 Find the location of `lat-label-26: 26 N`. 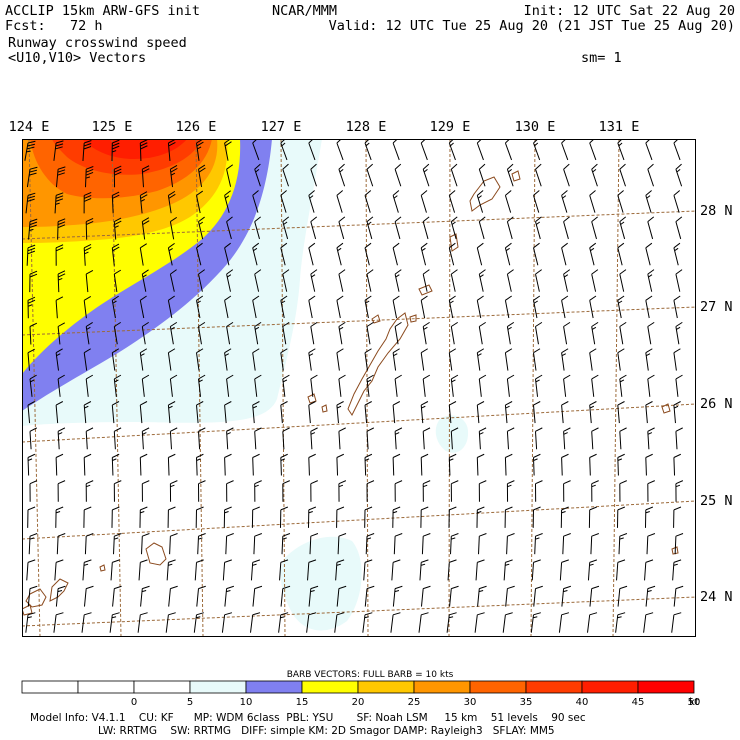

lat-label-26: 26 N is located at coordinates (716, 404).